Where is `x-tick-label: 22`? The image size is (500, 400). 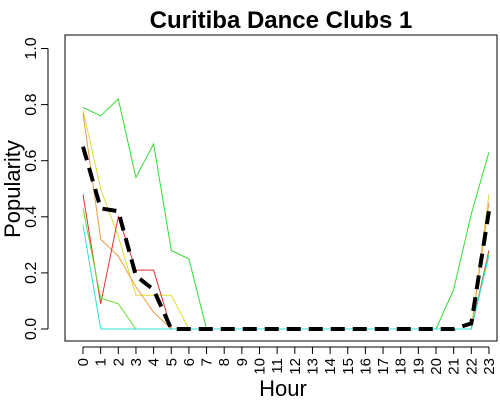
x-tick-label: 22 is located at coordinates (471, 366).